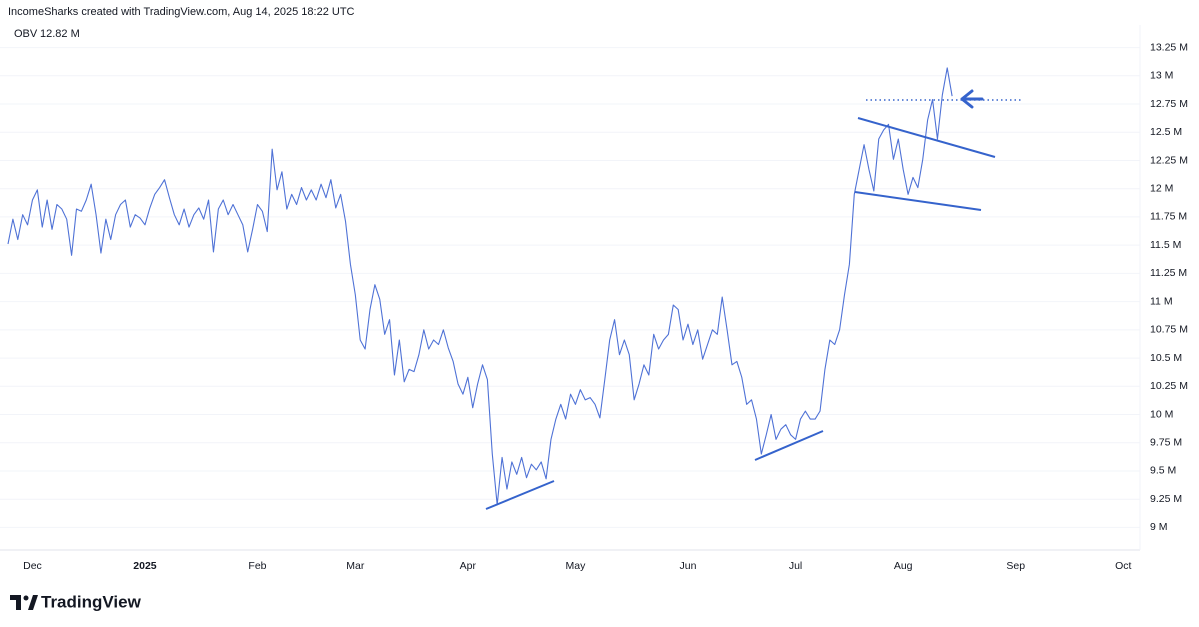 The height and width of the screenshot is (627, 1199). What do you see at coordinates (1161, 76) in the screenshot?
I see `y-tick-label: 13 M` at bounding box center [1161, 76].